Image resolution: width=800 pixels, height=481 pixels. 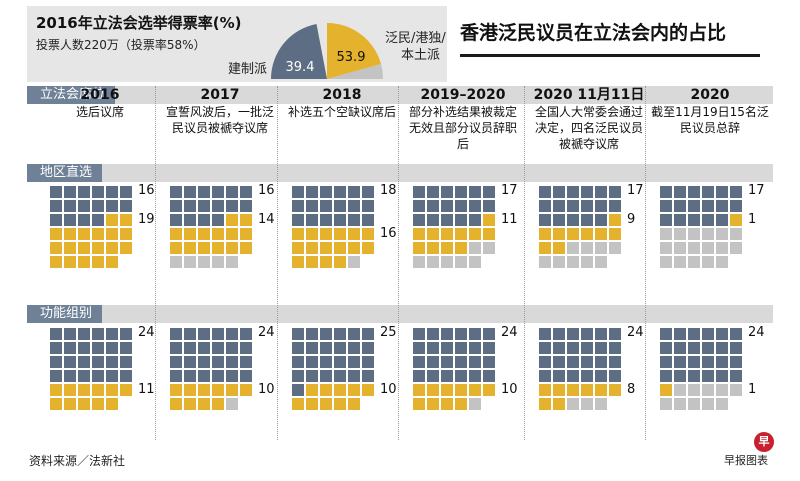 What do you see at coordinates (752, 219) in the screenshot?
I see `geo-dem-count-6: 1` at bounding box center [752, 219].